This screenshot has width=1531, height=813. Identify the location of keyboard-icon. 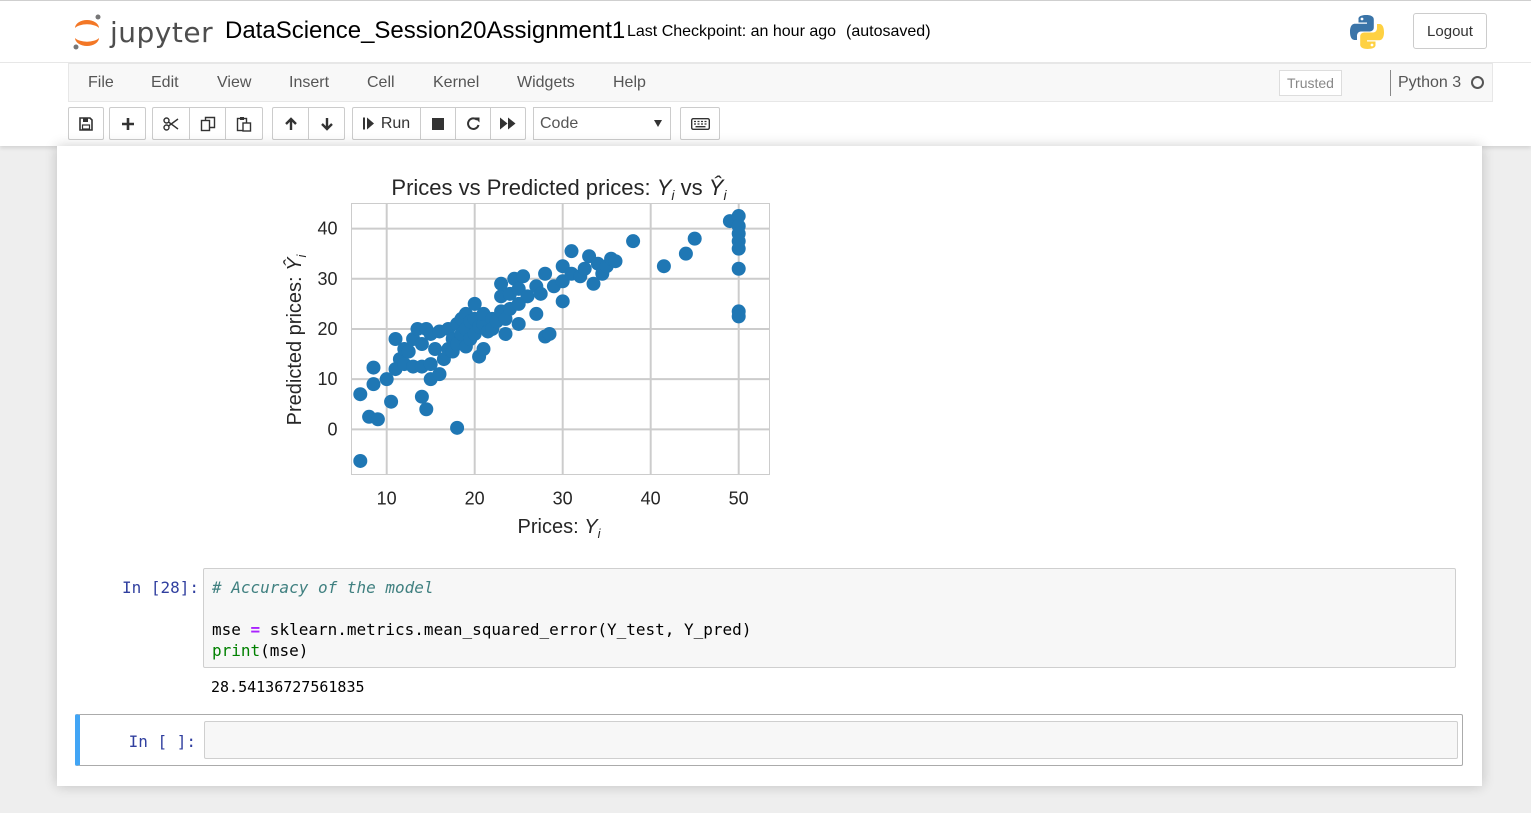
(700, 123).